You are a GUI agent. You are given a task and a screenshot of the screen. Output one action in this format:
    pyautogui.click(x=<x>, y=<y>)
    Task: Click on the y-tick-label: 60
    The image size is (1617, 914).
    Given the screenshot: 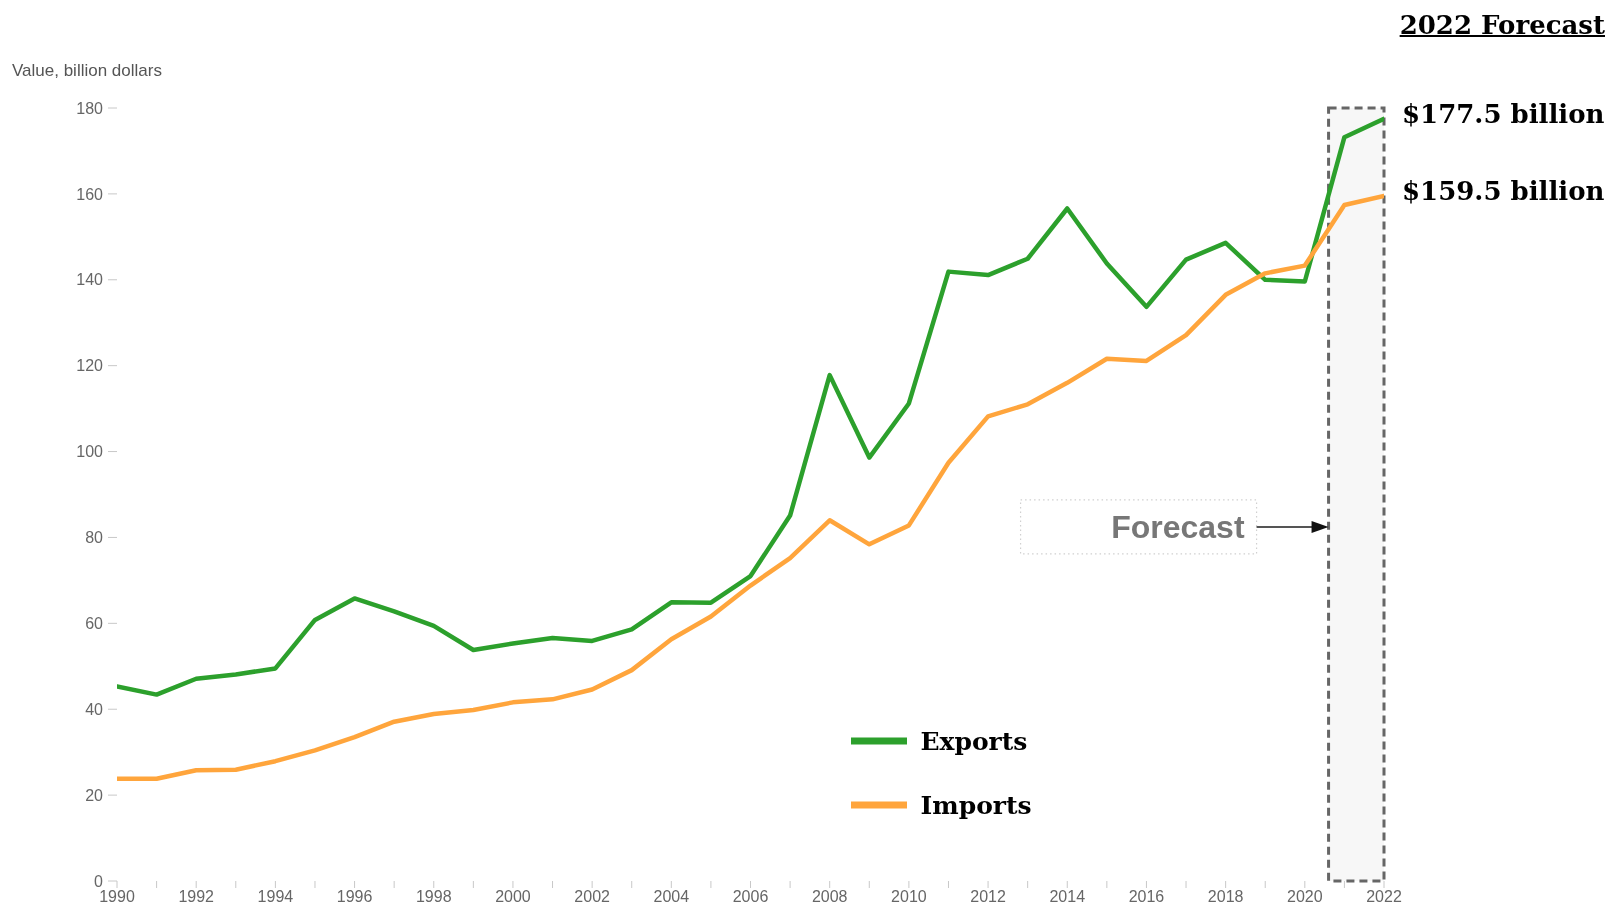 What is the action you would take?
    pyautogui.click(x=94, y=624)
    